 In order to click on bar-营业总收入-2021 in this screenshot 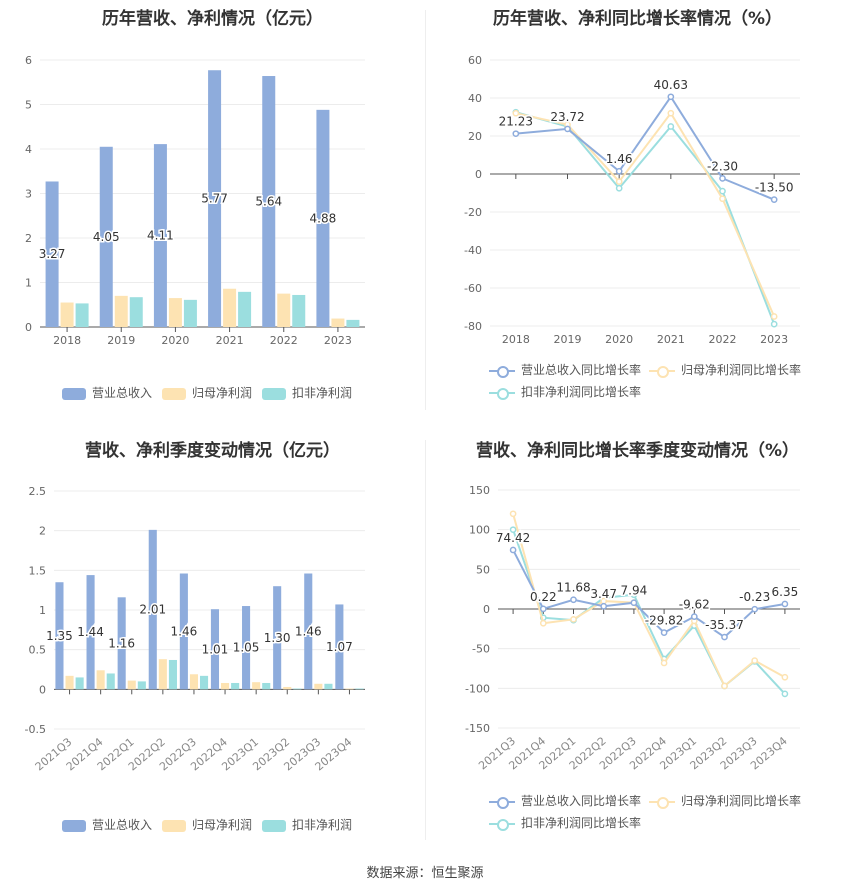, I will do `click(215, 199)`.